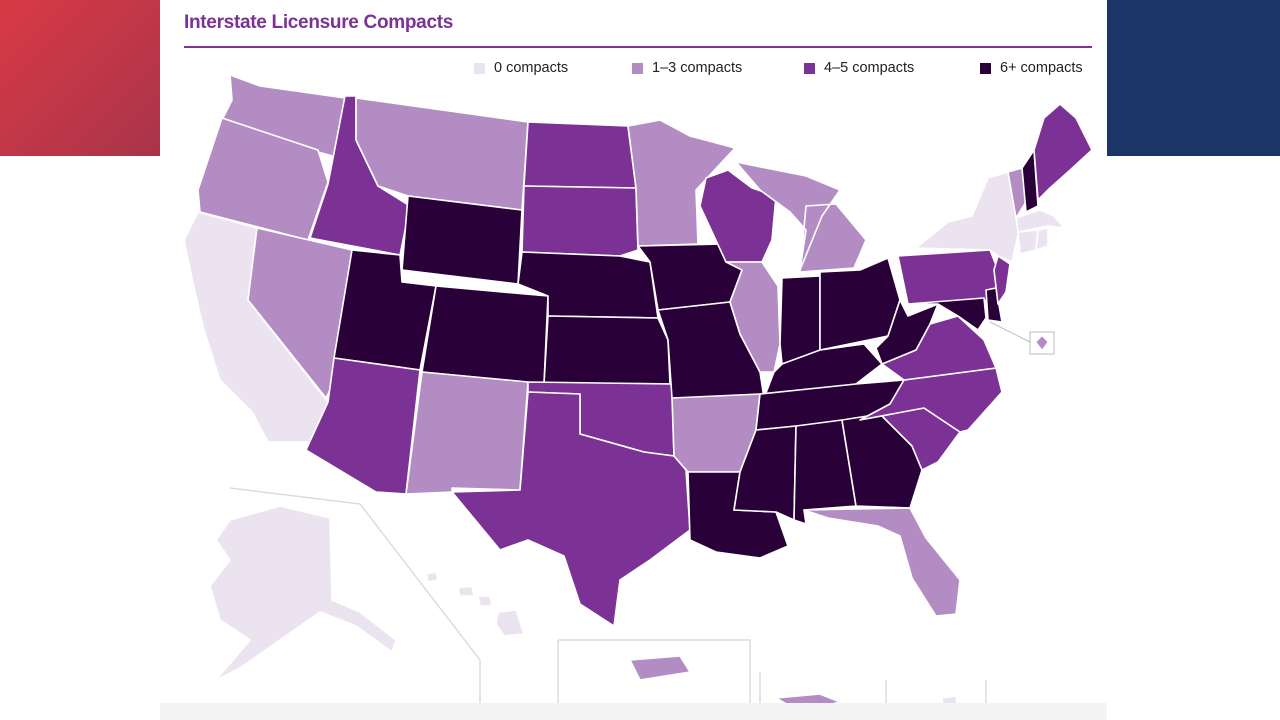 The height and width of the screenshot is (720, 1280). What do you see at coordinates (1042, 239) in the screenshot?
I see `state-RI` at bounding box center [1042, 239].